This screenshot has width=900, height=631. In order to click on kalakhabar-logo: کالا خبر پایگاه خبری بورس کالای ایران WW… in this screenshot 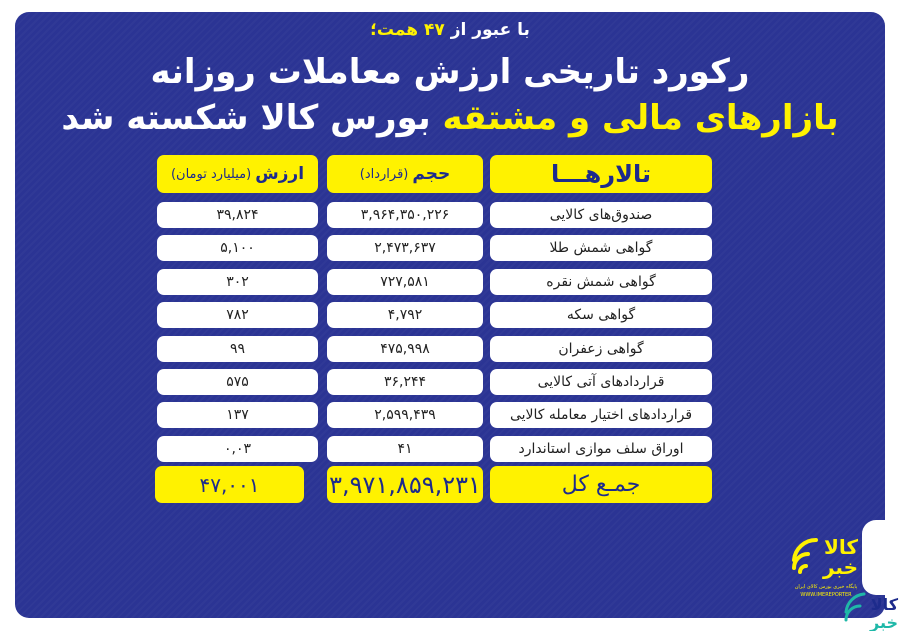, I will do `click(825, 566)`.